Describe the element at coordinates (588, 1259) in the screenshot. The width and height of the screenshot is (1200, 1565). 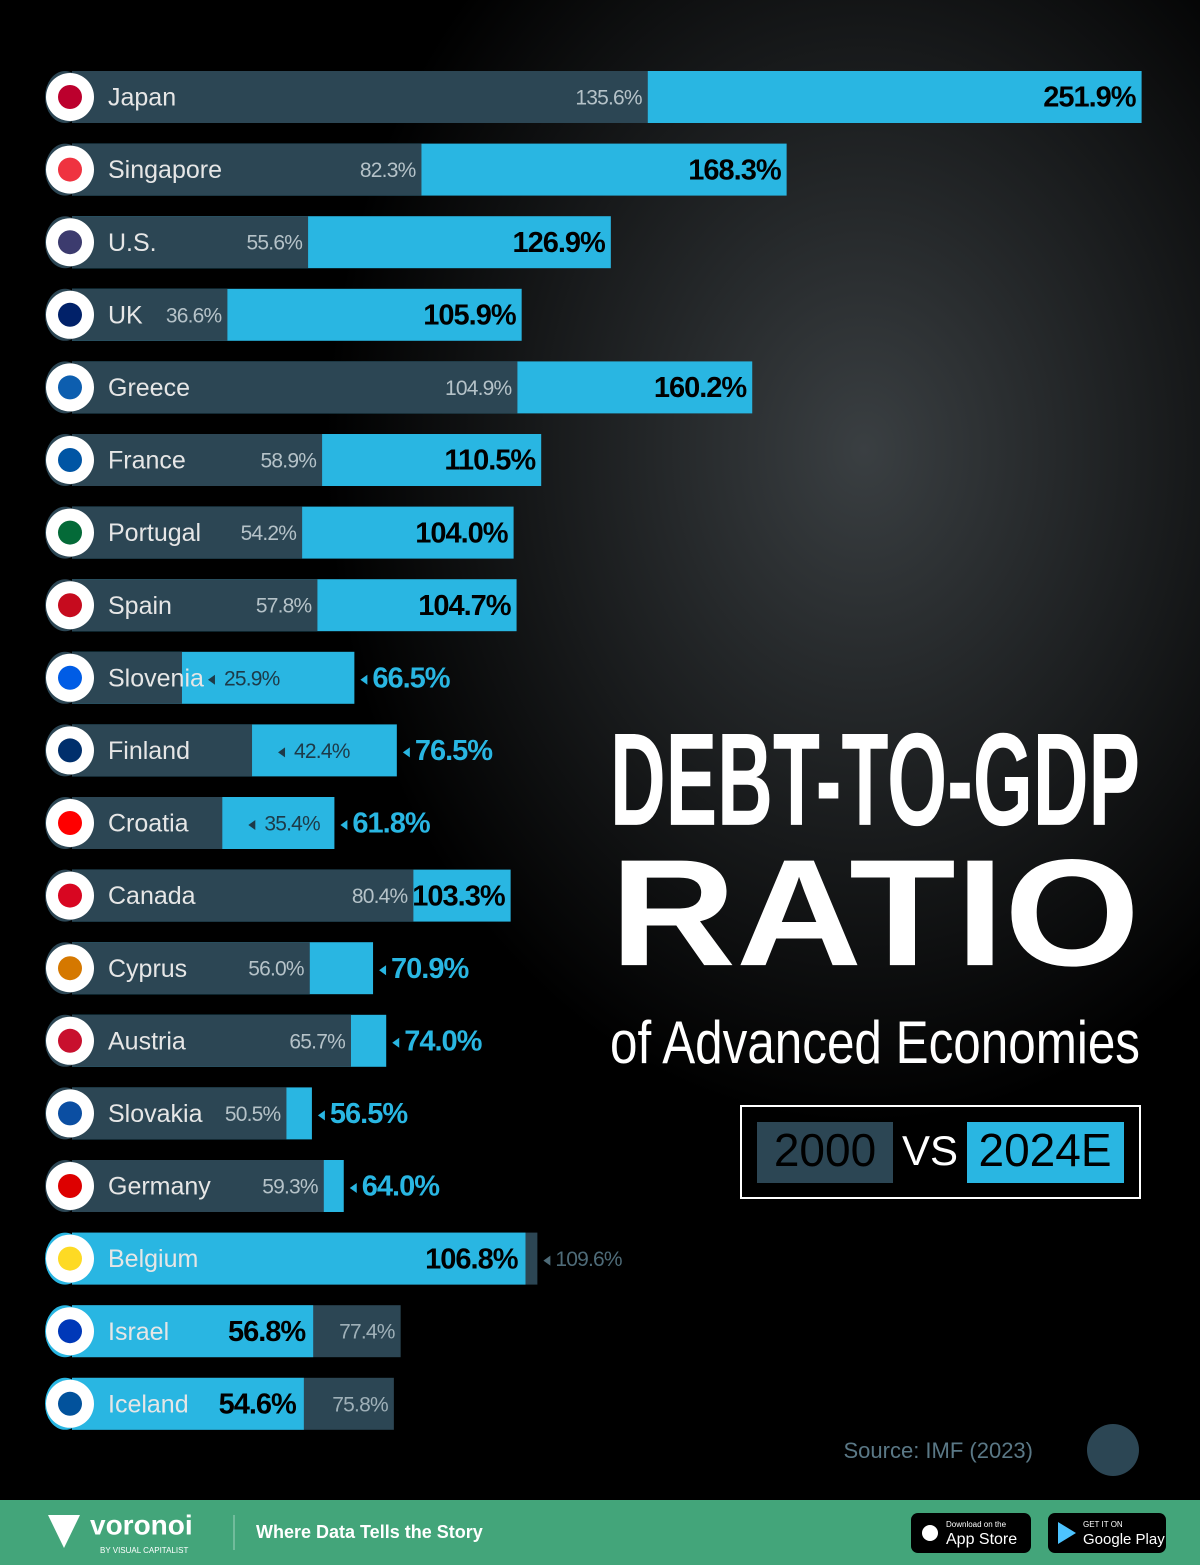
I see `value-label: 109.6%` at that location.